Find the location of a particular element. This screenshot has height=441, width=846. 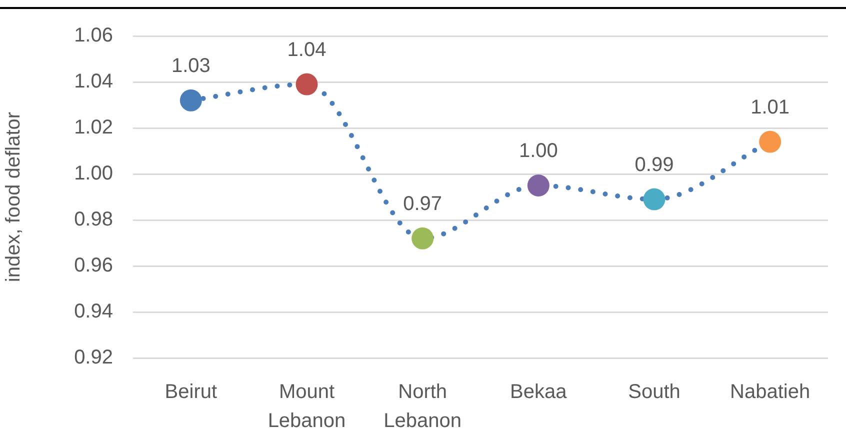

data-label: 1.04 is located at coordinates (306, 49).